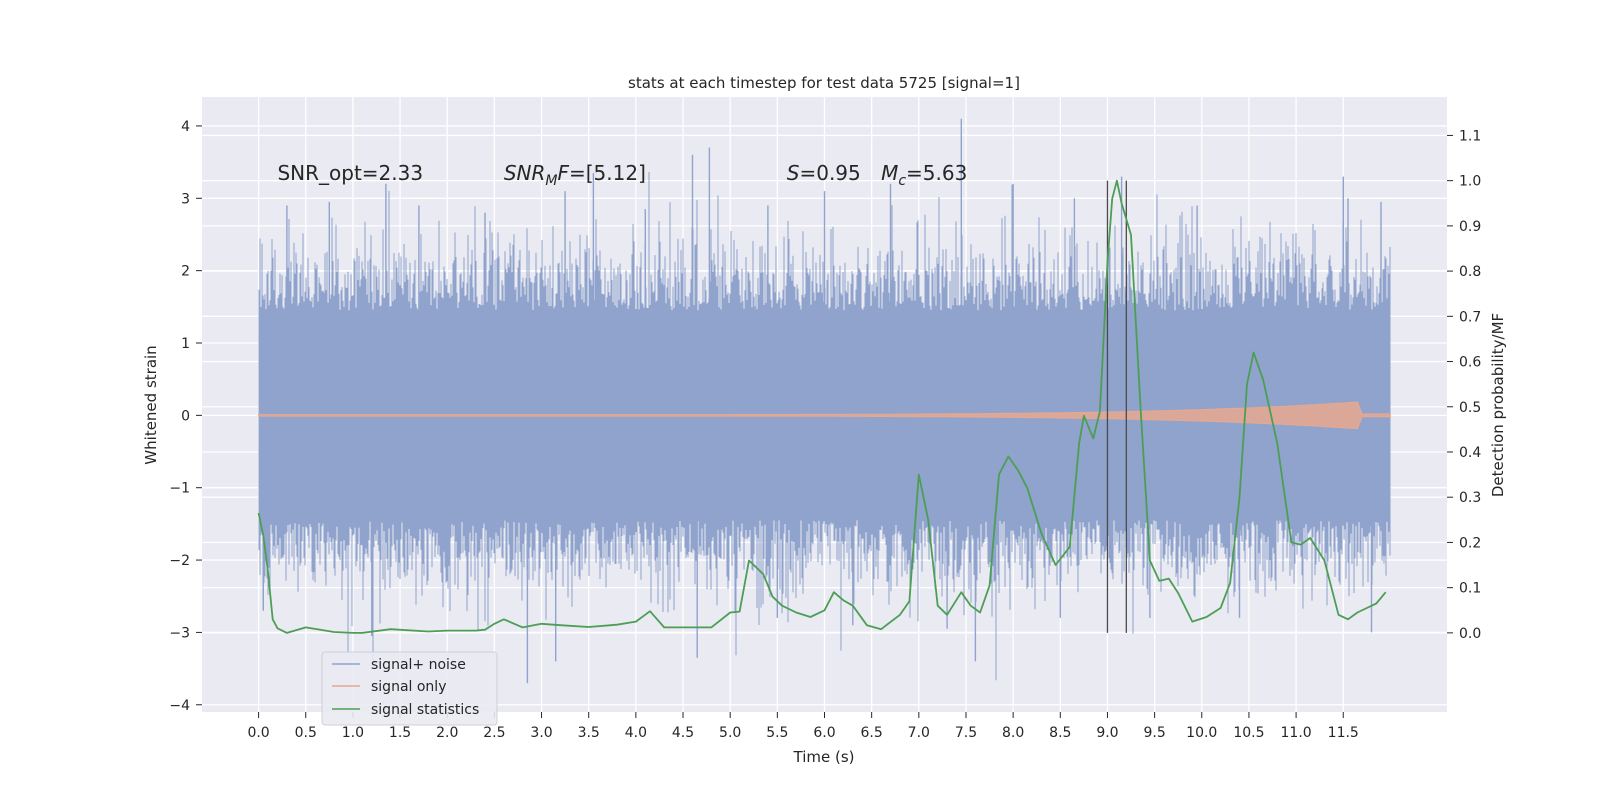 The height and width of the screenshot is (800, 1600). What do you see at coordinates (1470, 634) in the screenshot?
I see `y2-tick-label-11: 0.0` at bounding box center [1470, 634].